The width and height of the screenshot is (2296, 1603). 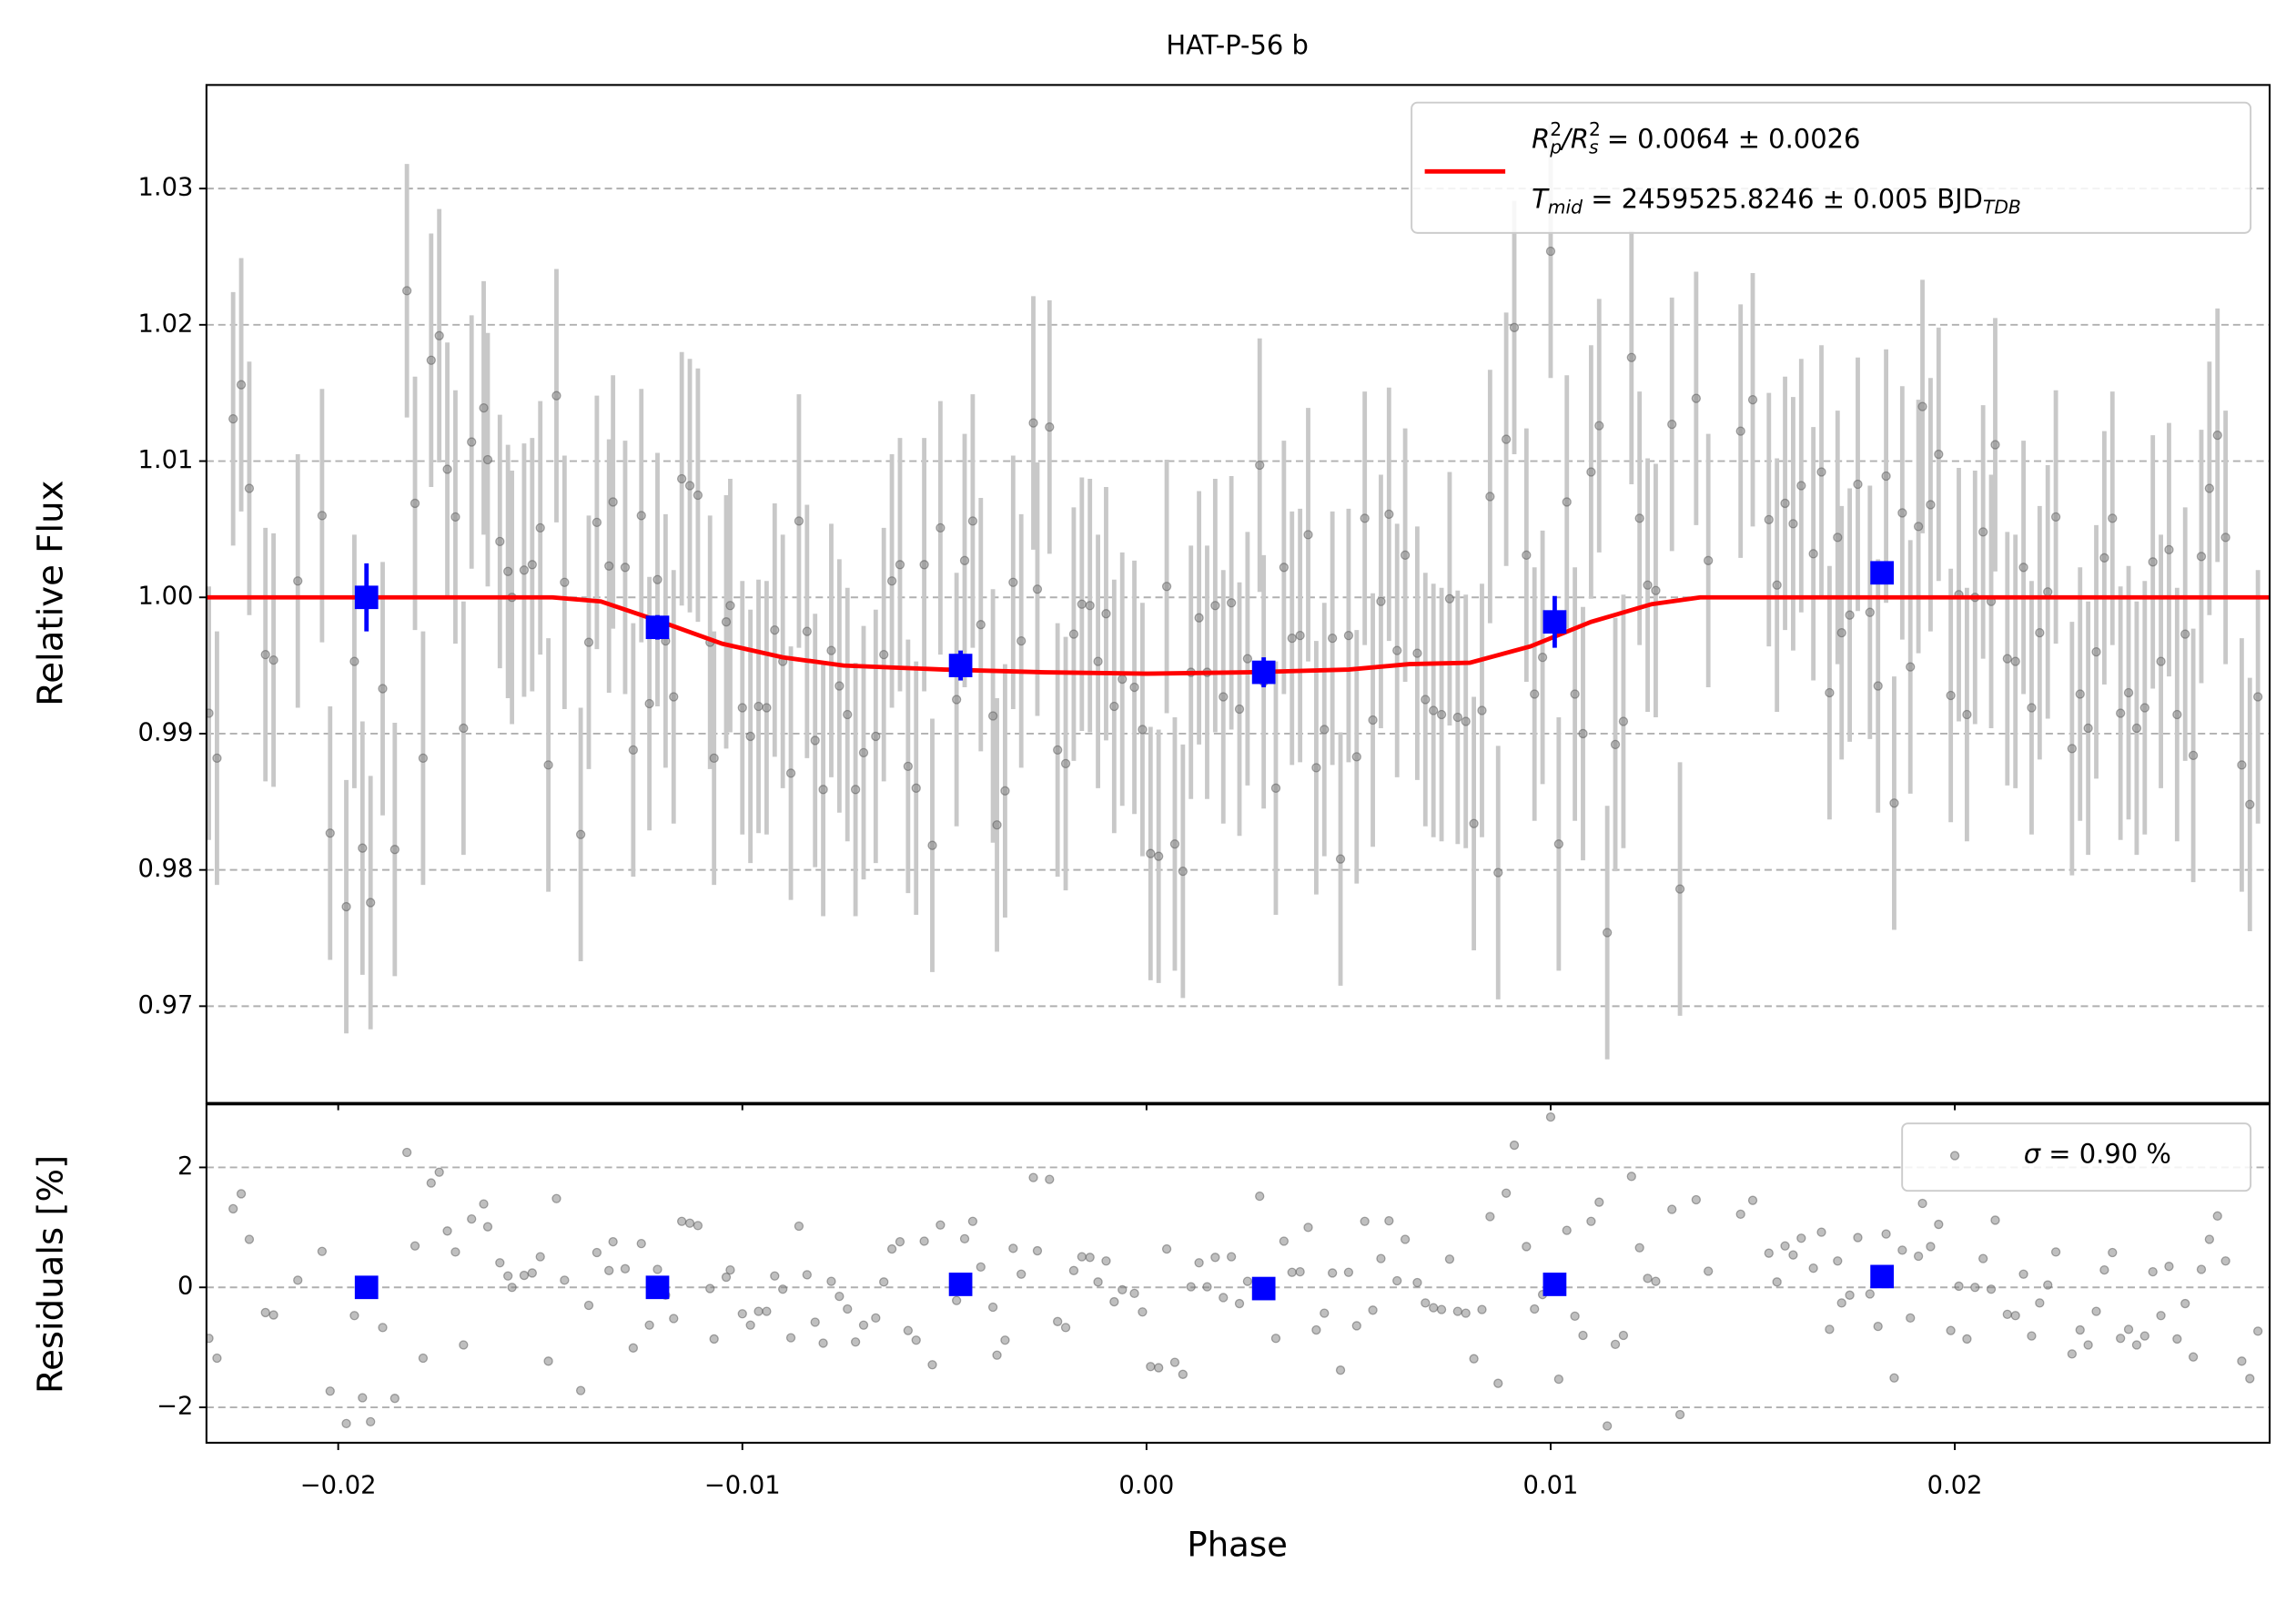 I want to click on legend-text-part: /, so click(x=1566, y=138).